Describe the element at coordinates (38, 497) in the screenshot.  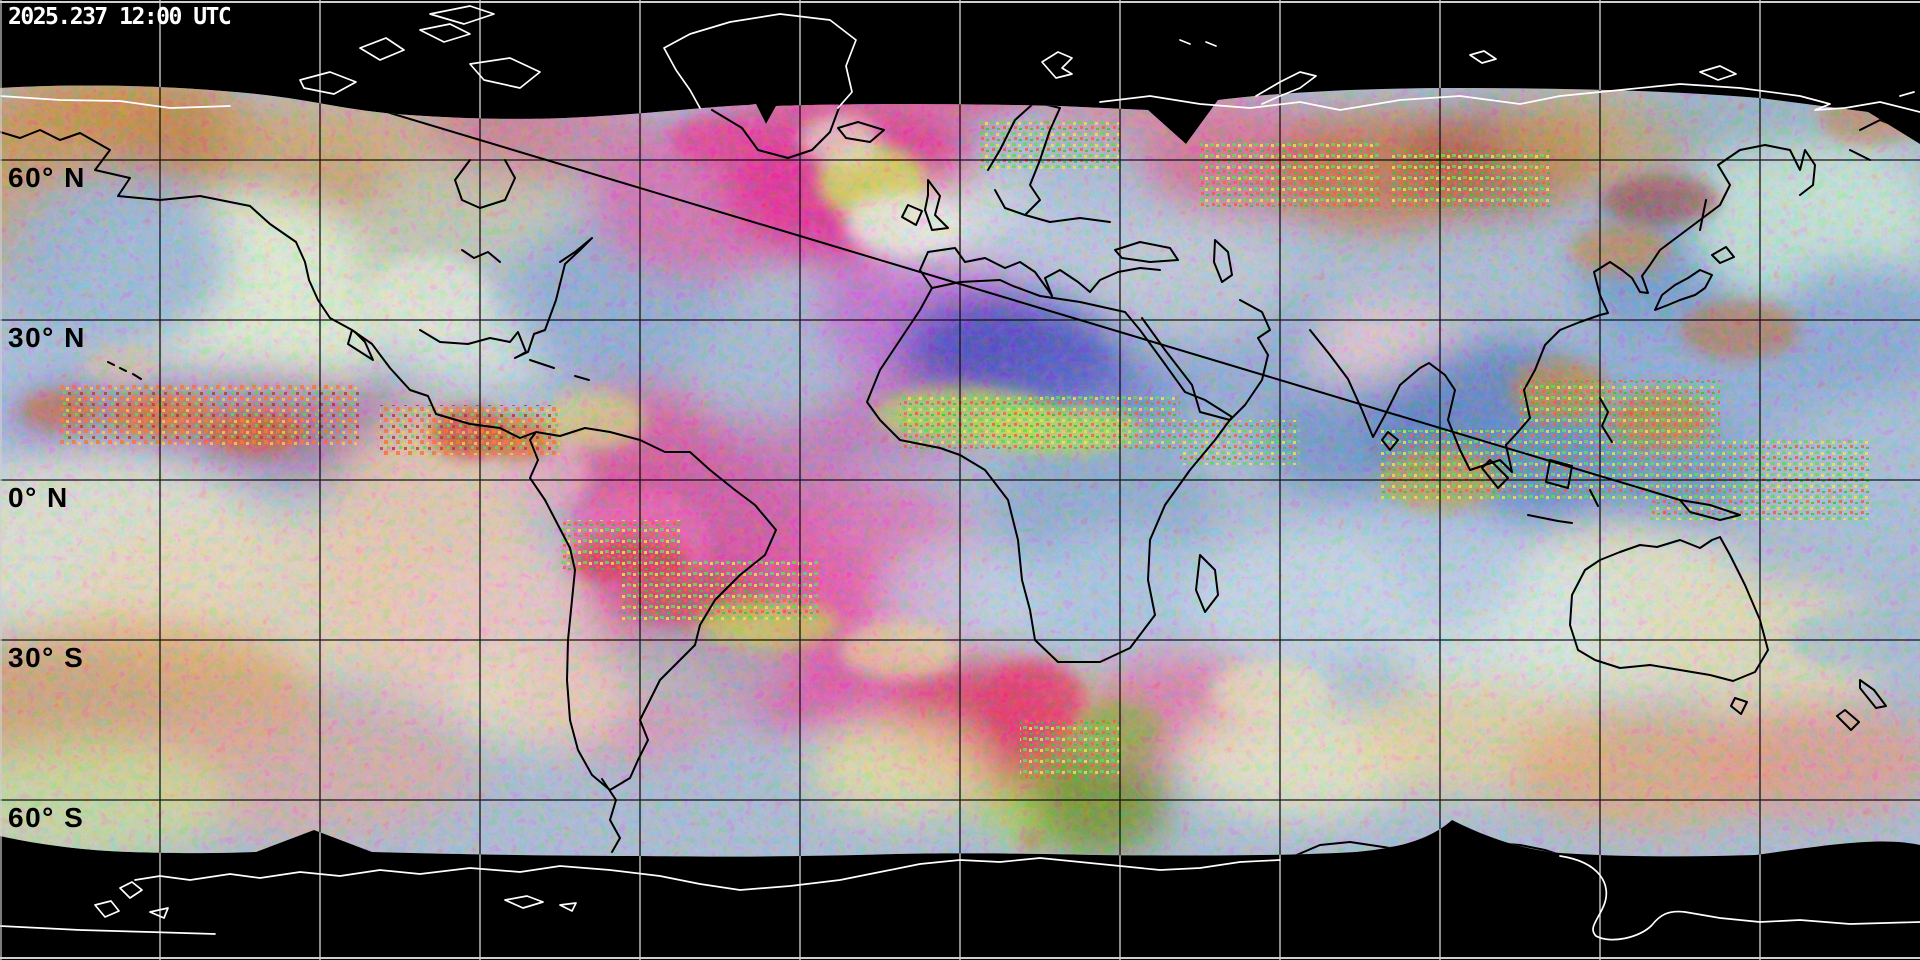
I see `latitude-label-0n: 0° N` at that location.